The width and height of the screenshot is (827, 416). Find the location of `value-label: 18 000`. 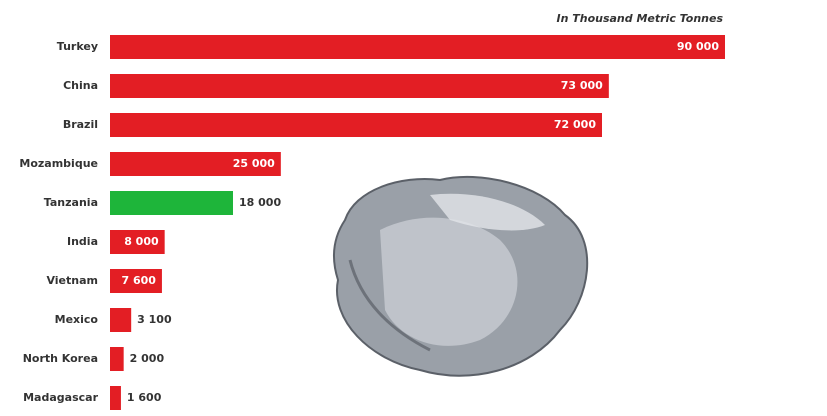

value-label: 18 000 is located at coordinates (260, 202).